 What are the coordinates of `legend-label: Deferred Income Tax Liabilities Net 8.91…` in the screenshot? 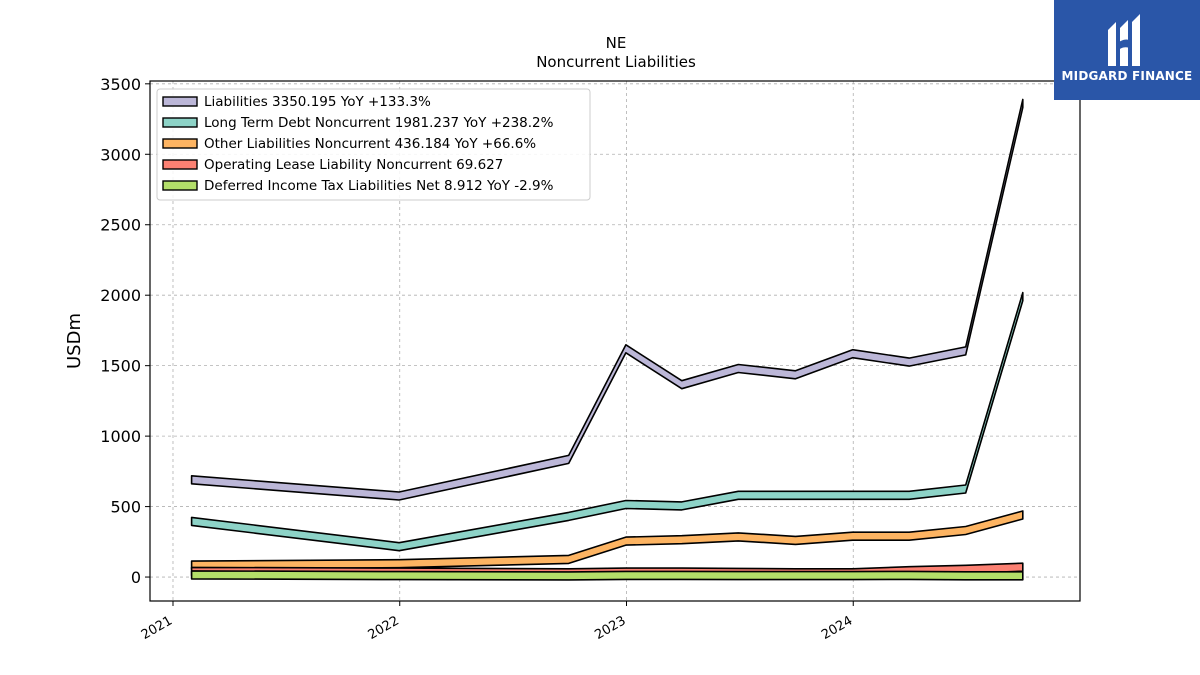 It's located at (379, 186).